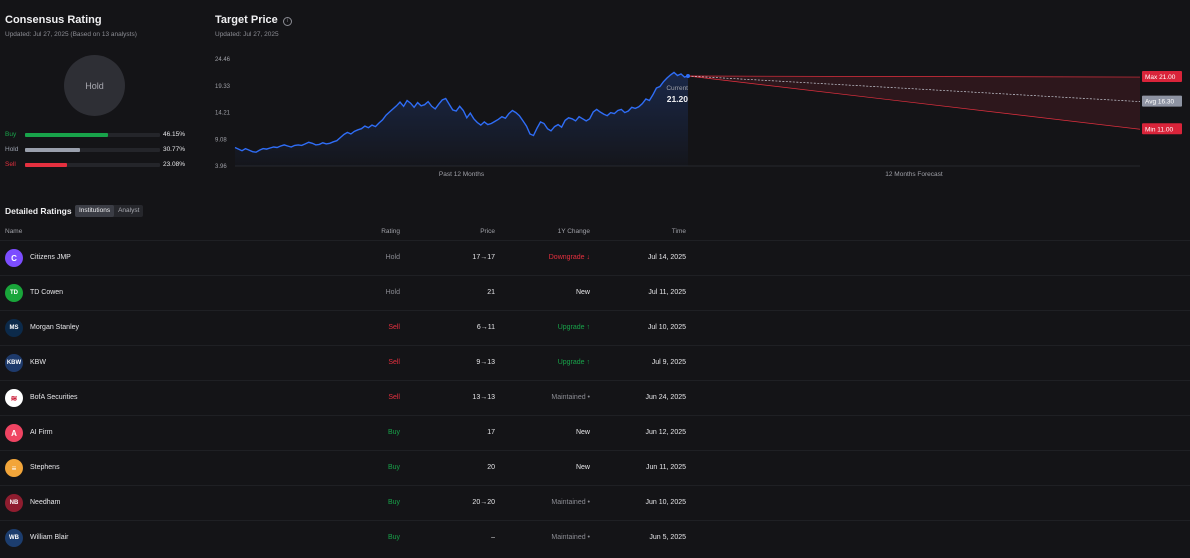  What do you see at coordinates (487, 231) in the screenshot?
I see `column-header-price: Price` at bounding box center [487, 231].